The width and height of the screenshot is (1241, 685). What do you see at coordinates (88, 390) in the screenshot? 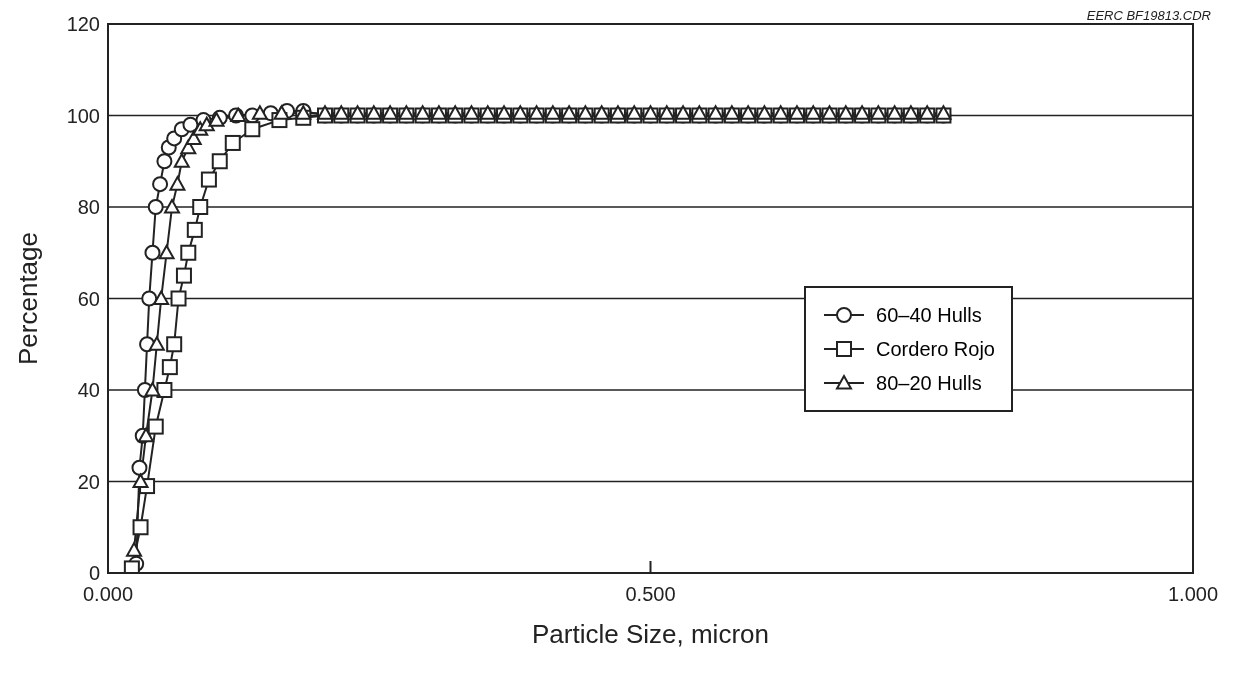
I see `y-tick-label: 40` at bounding box center [88, 390].